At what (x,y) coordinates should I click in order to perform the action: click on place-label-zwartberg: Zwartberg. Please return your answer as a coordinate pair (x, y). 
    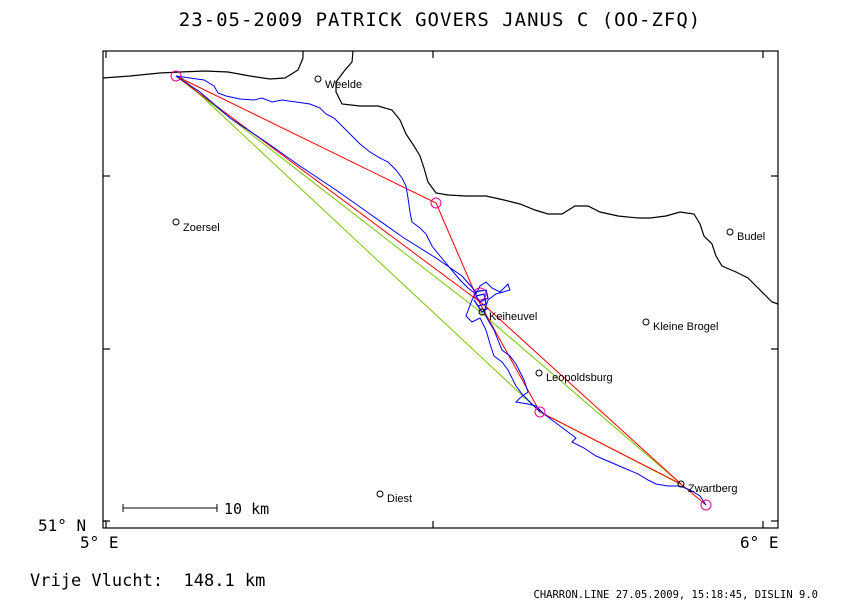
    Looking at the image, I should click on (713, 489).